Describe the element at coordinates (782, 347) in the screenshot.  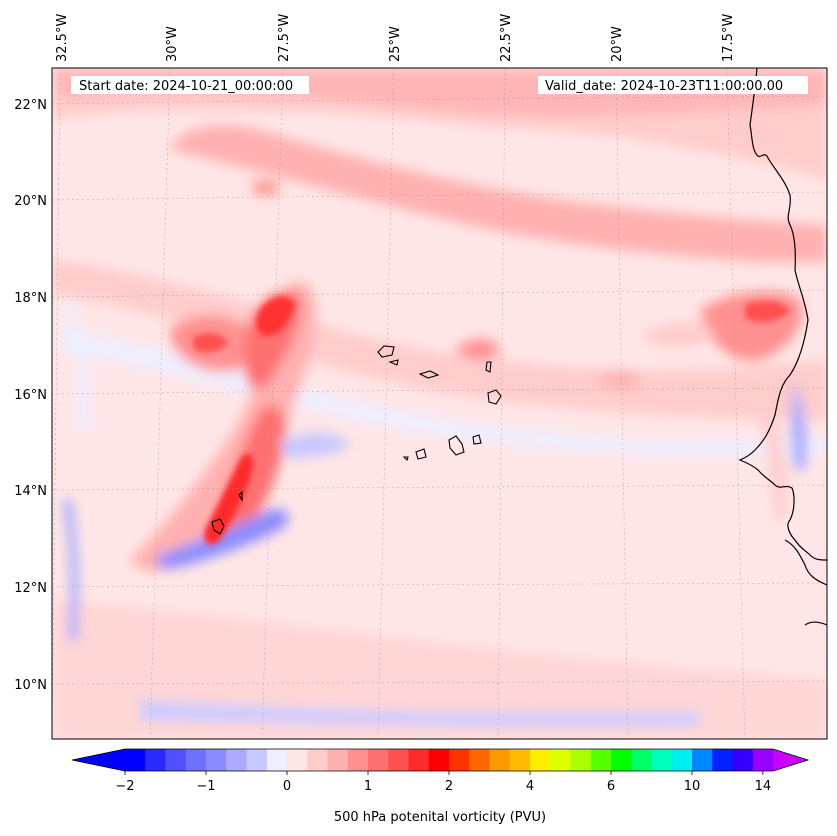
I see `coastline` at that location.